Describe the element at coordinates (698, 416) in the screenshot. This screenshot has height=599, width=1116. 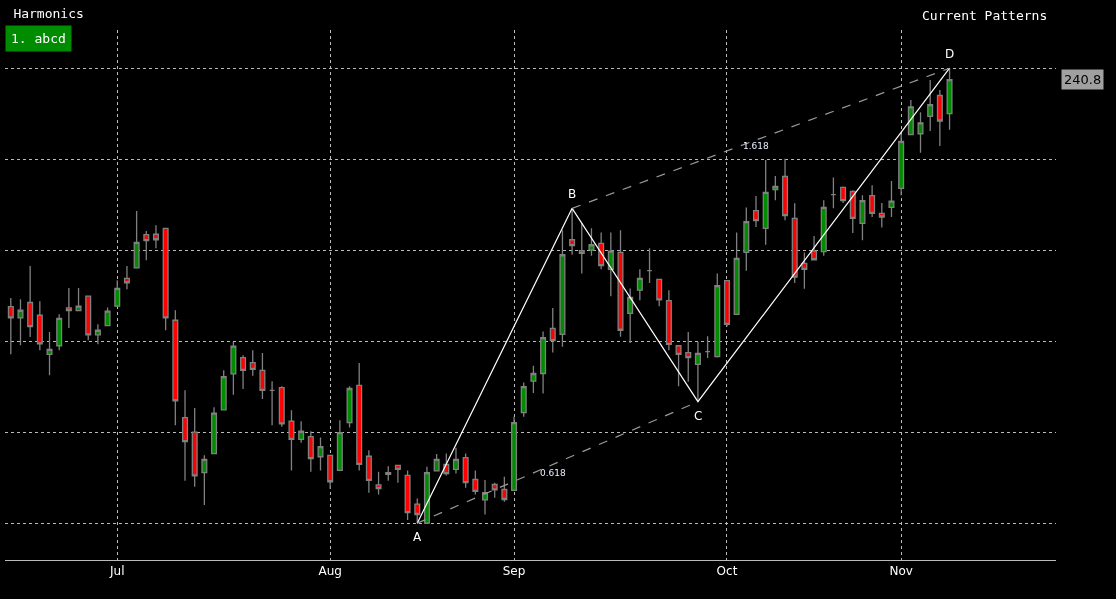
I see `annotation: C` at that location.